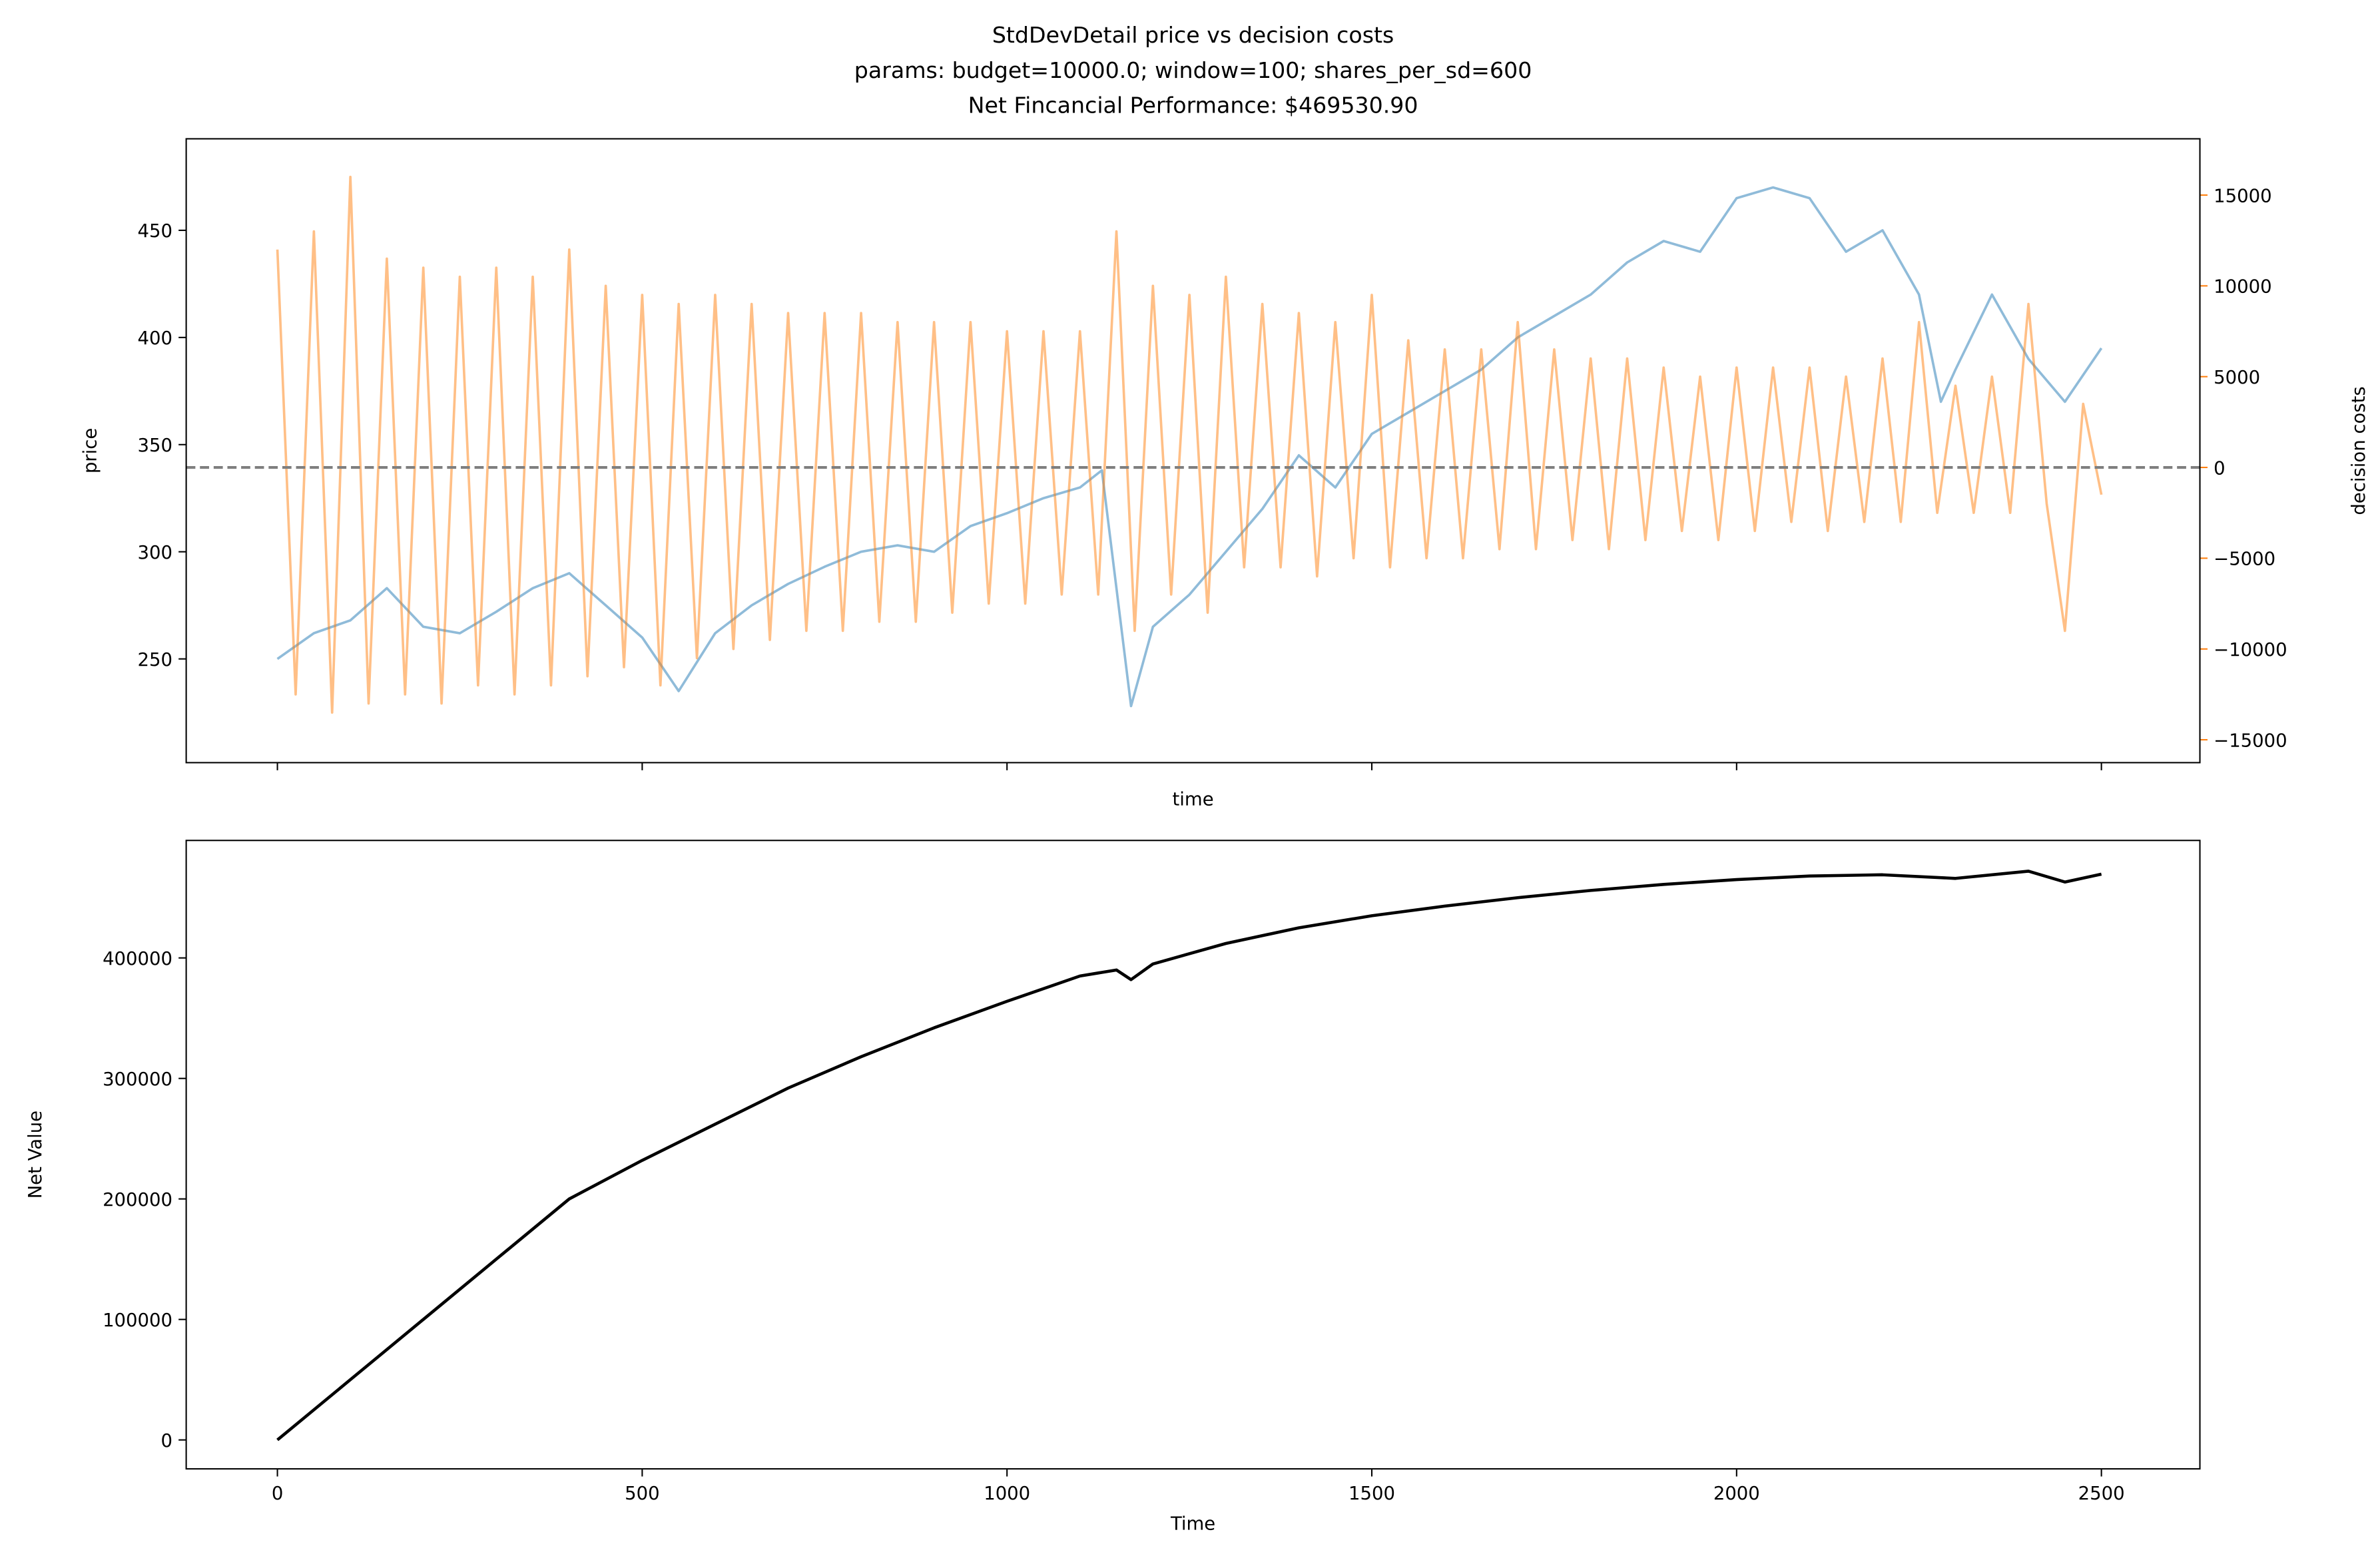  What do you see at coordinates (1737, 1493) in the screenshot?
I see `x-tick-label: 2000` at bounding box center [1737, 1493].